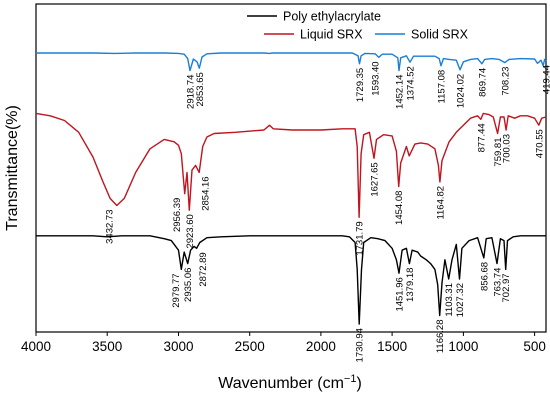  Describe the element at coordinates (200, 89) in the screenshot. I see `peak-label-solid-srx-1: 2853.65` at that location.